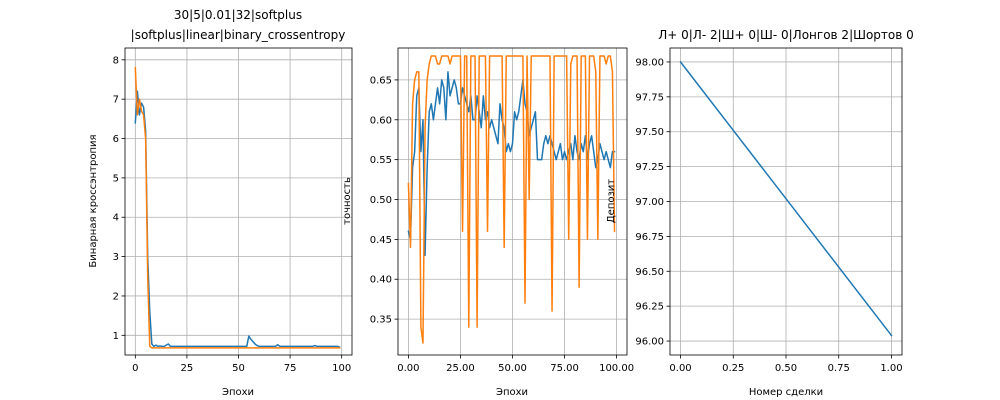 This screenshot has height=400, width=1000. What do you see at coordinates (564, 368) in the screenshot?
I see `accuracy-x-tick-label: 75.00` at bounding box center [564, 368].